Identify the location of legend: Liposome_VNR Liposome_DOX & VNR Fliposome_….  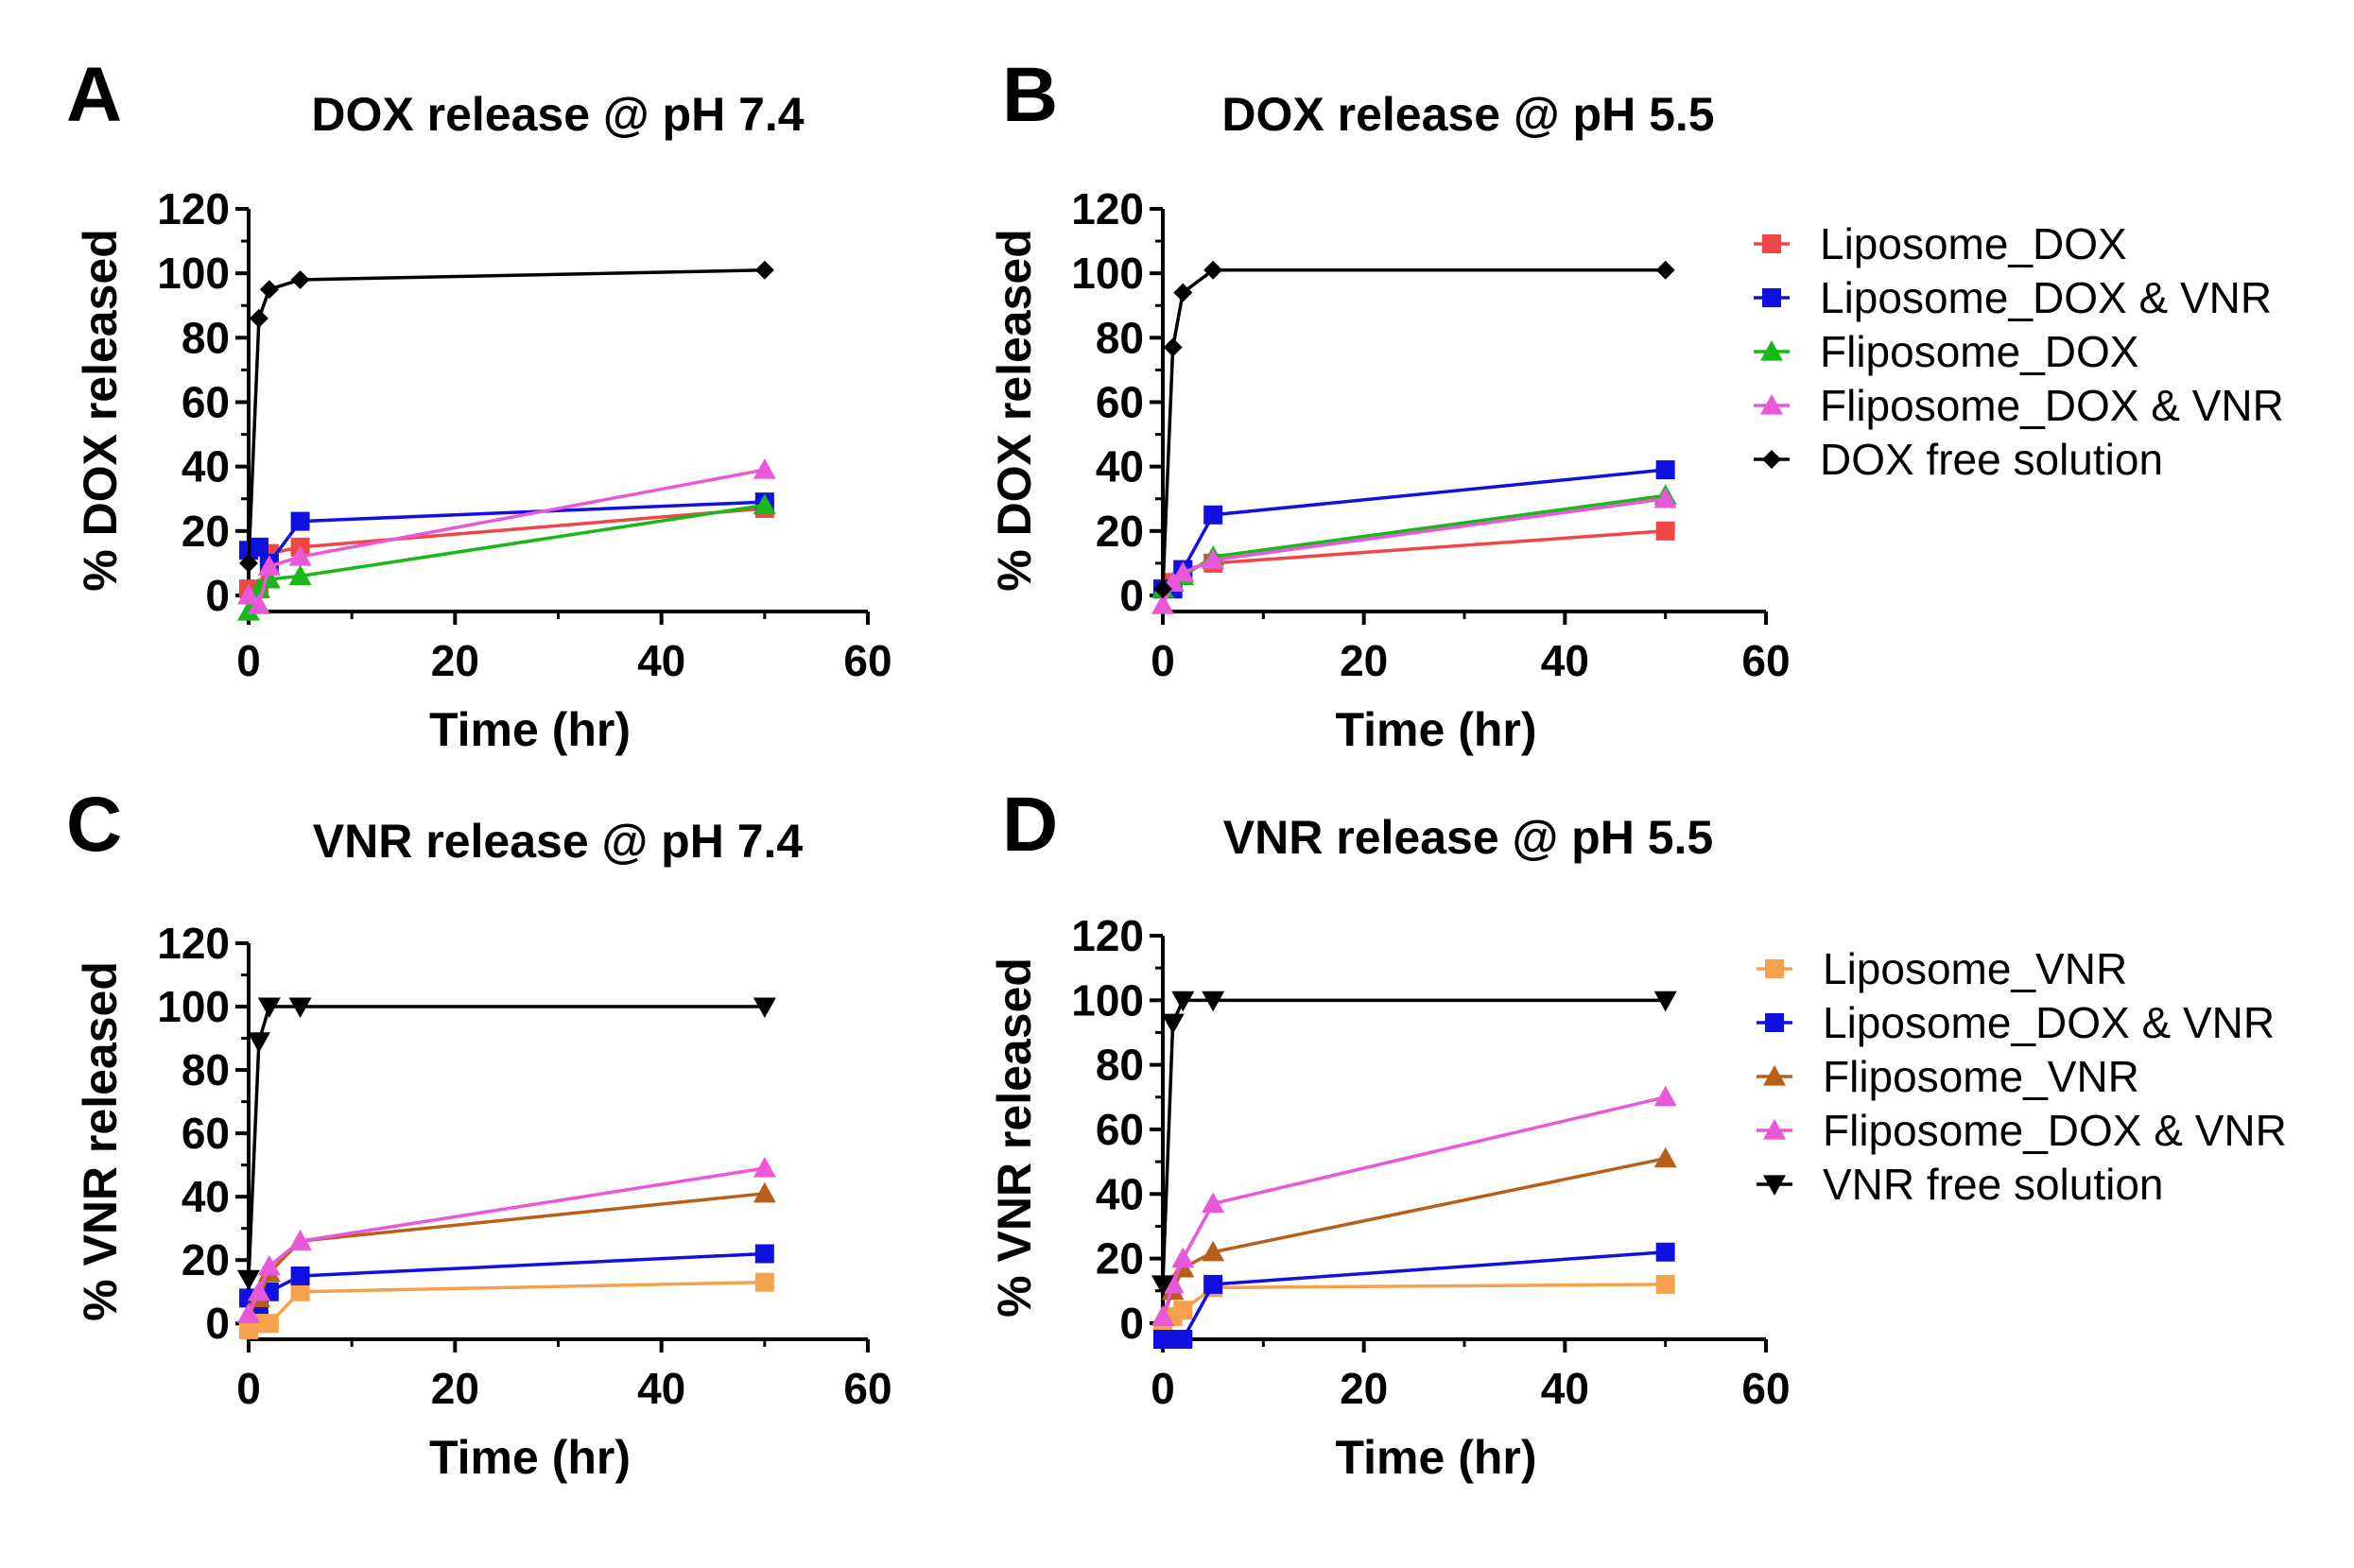
(2022, 1076).